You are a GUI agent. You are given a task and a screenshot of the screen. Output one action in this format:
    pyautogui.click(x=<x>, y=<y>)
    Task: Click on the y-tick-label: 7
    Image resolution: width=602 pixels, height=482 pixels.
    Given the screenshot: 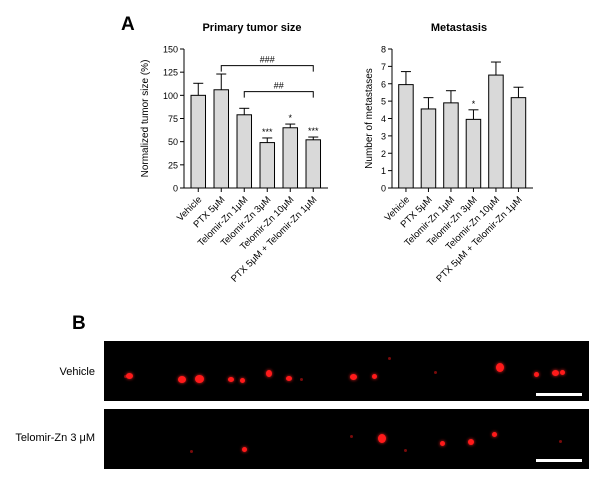 What is the action you would take?
    pyautogui.click(x=383, y=67)
    